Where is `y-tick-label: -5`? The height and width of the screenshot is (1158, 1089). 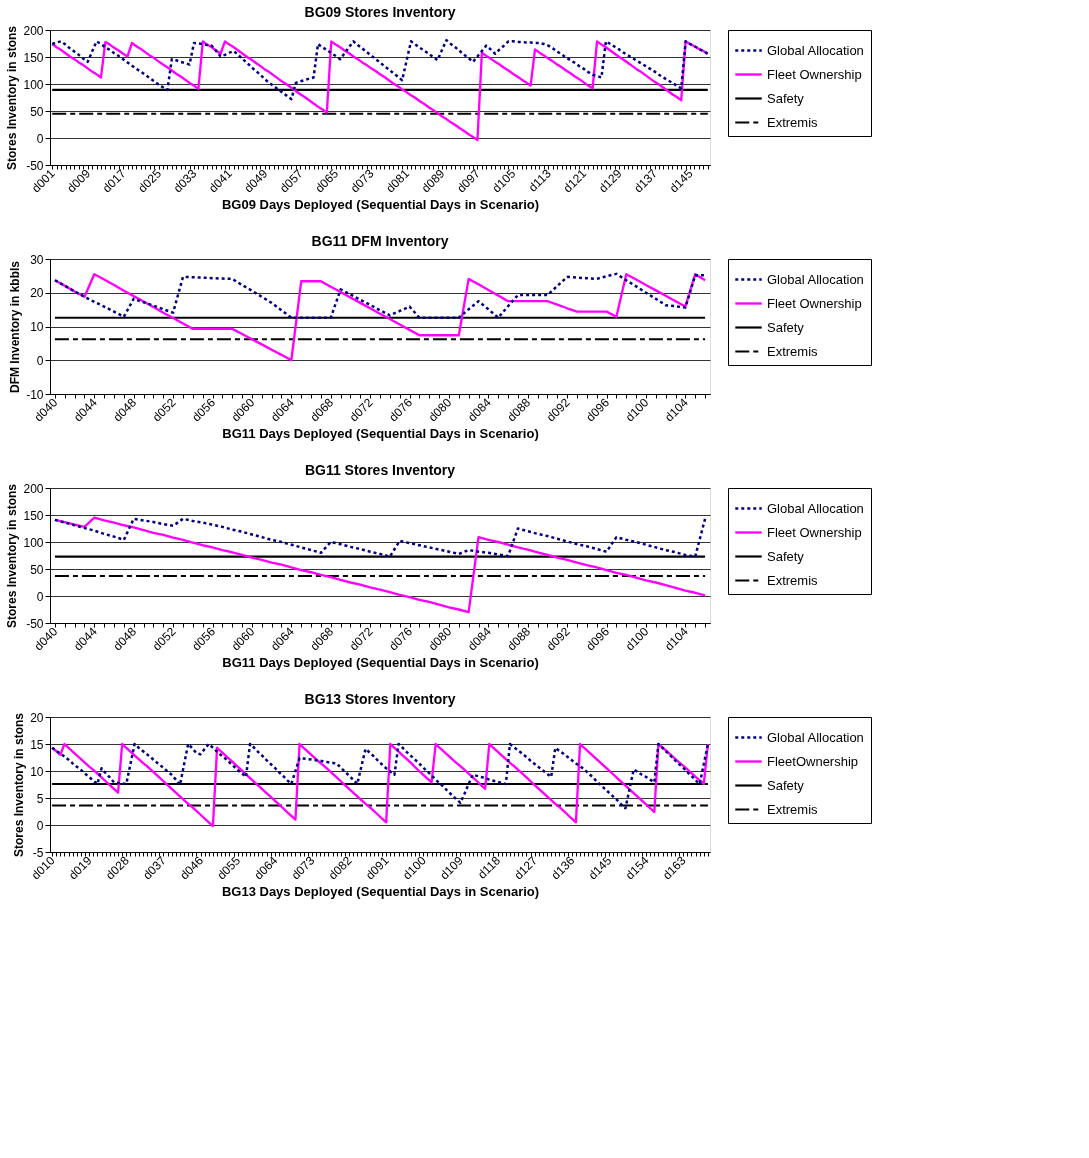 y-tick-label: -5 is located at coordinates (38, 852).